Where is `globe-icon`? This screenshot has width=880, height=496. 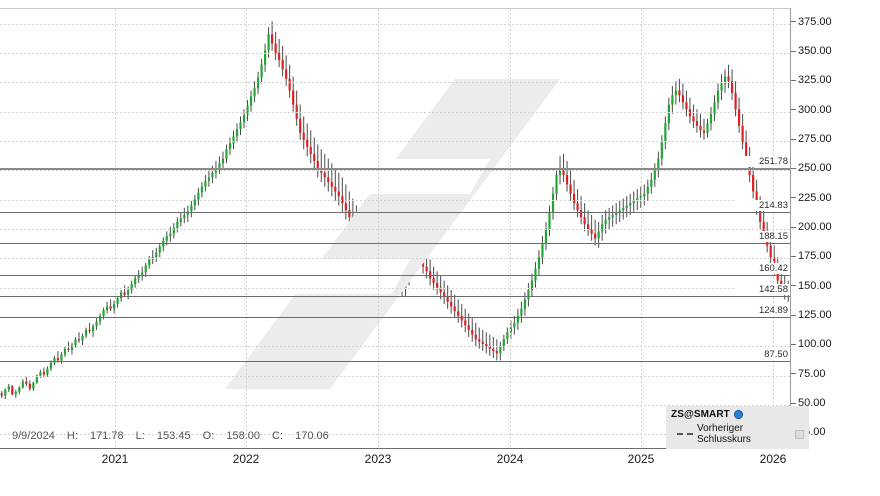 globe-icon is located at coordinates (738, 414).